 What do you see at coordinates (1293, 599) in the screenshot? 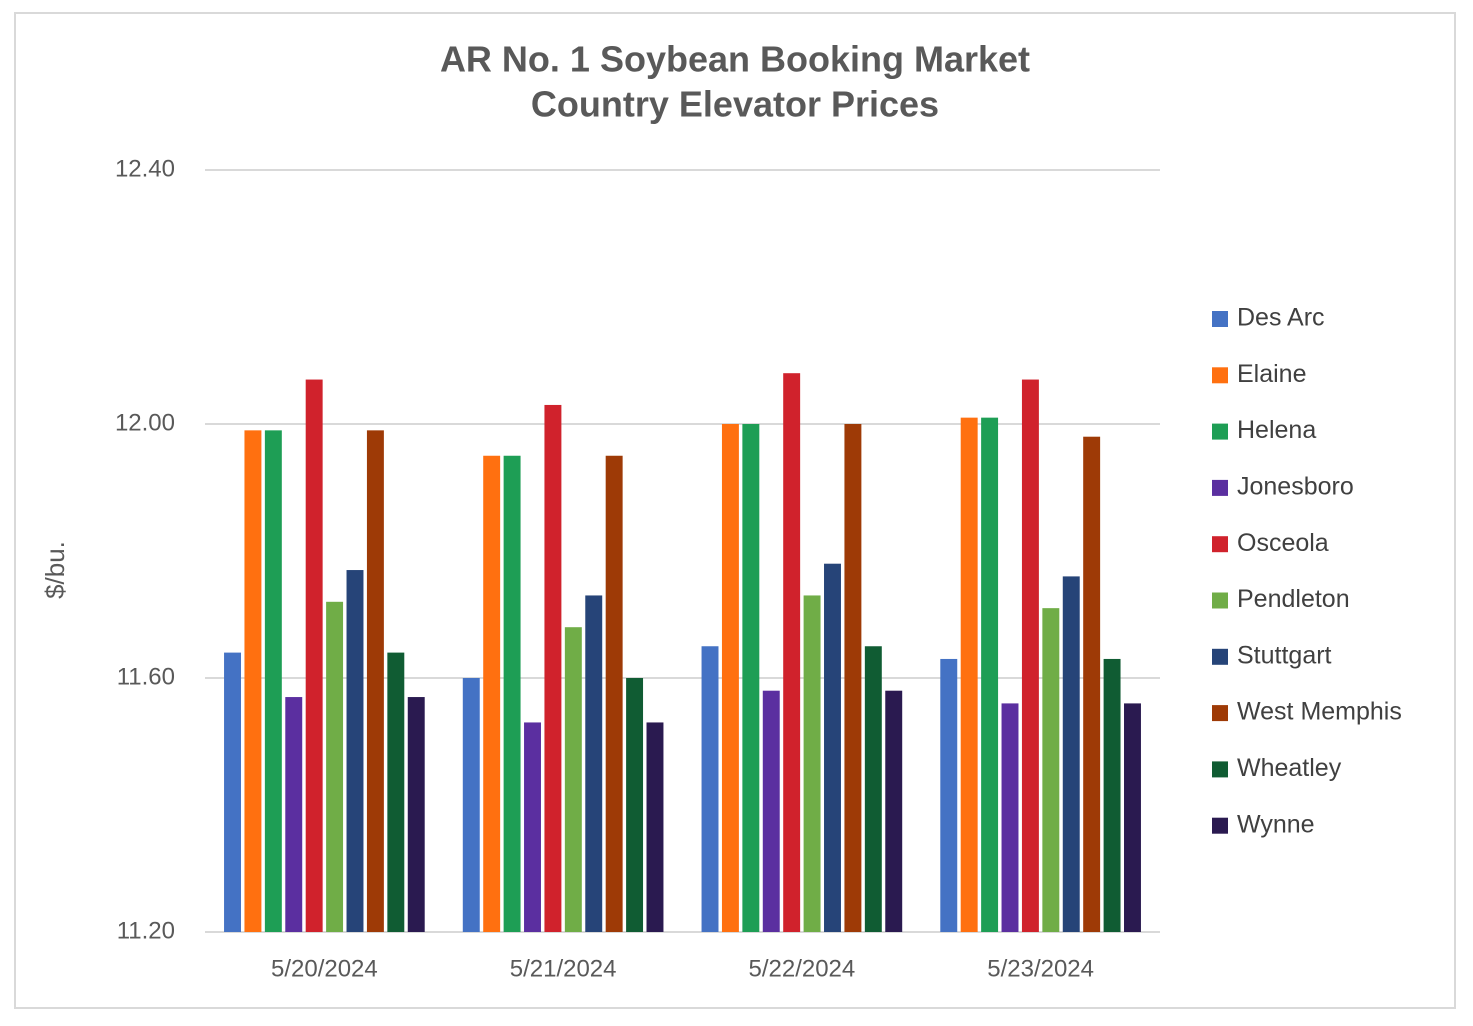
I see `legend-label: Pendleton` at bounding box center [1293, 599].